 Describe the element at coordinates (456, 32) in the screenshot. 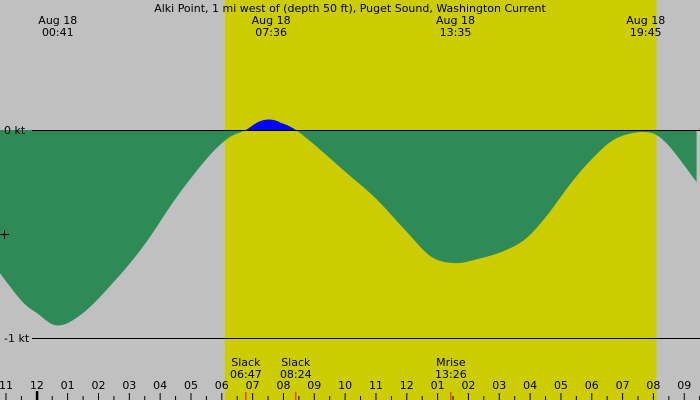

I see `event-time-label: 13:35` at that location.